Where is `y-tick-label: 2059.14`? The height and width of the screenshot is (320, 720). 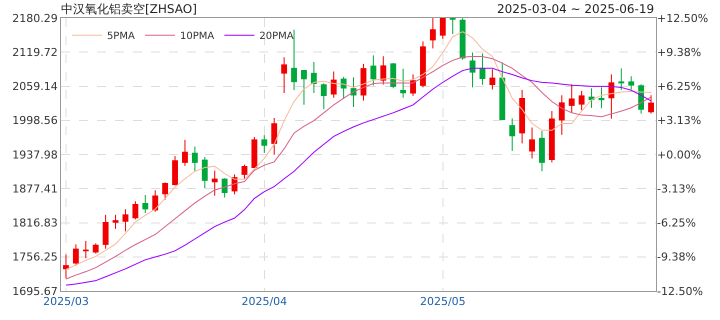 y-tick-label: 2059.14 is located at coordinates (35, 87).